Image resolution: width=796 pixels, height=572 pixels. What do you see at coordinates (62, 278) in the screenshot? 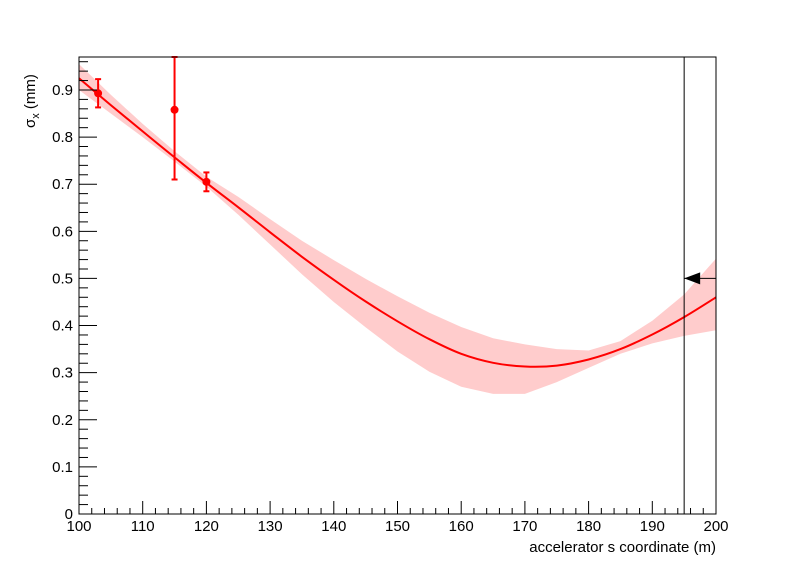
I see `y-tick-label: 0.5` at bounding box center [62, 278].